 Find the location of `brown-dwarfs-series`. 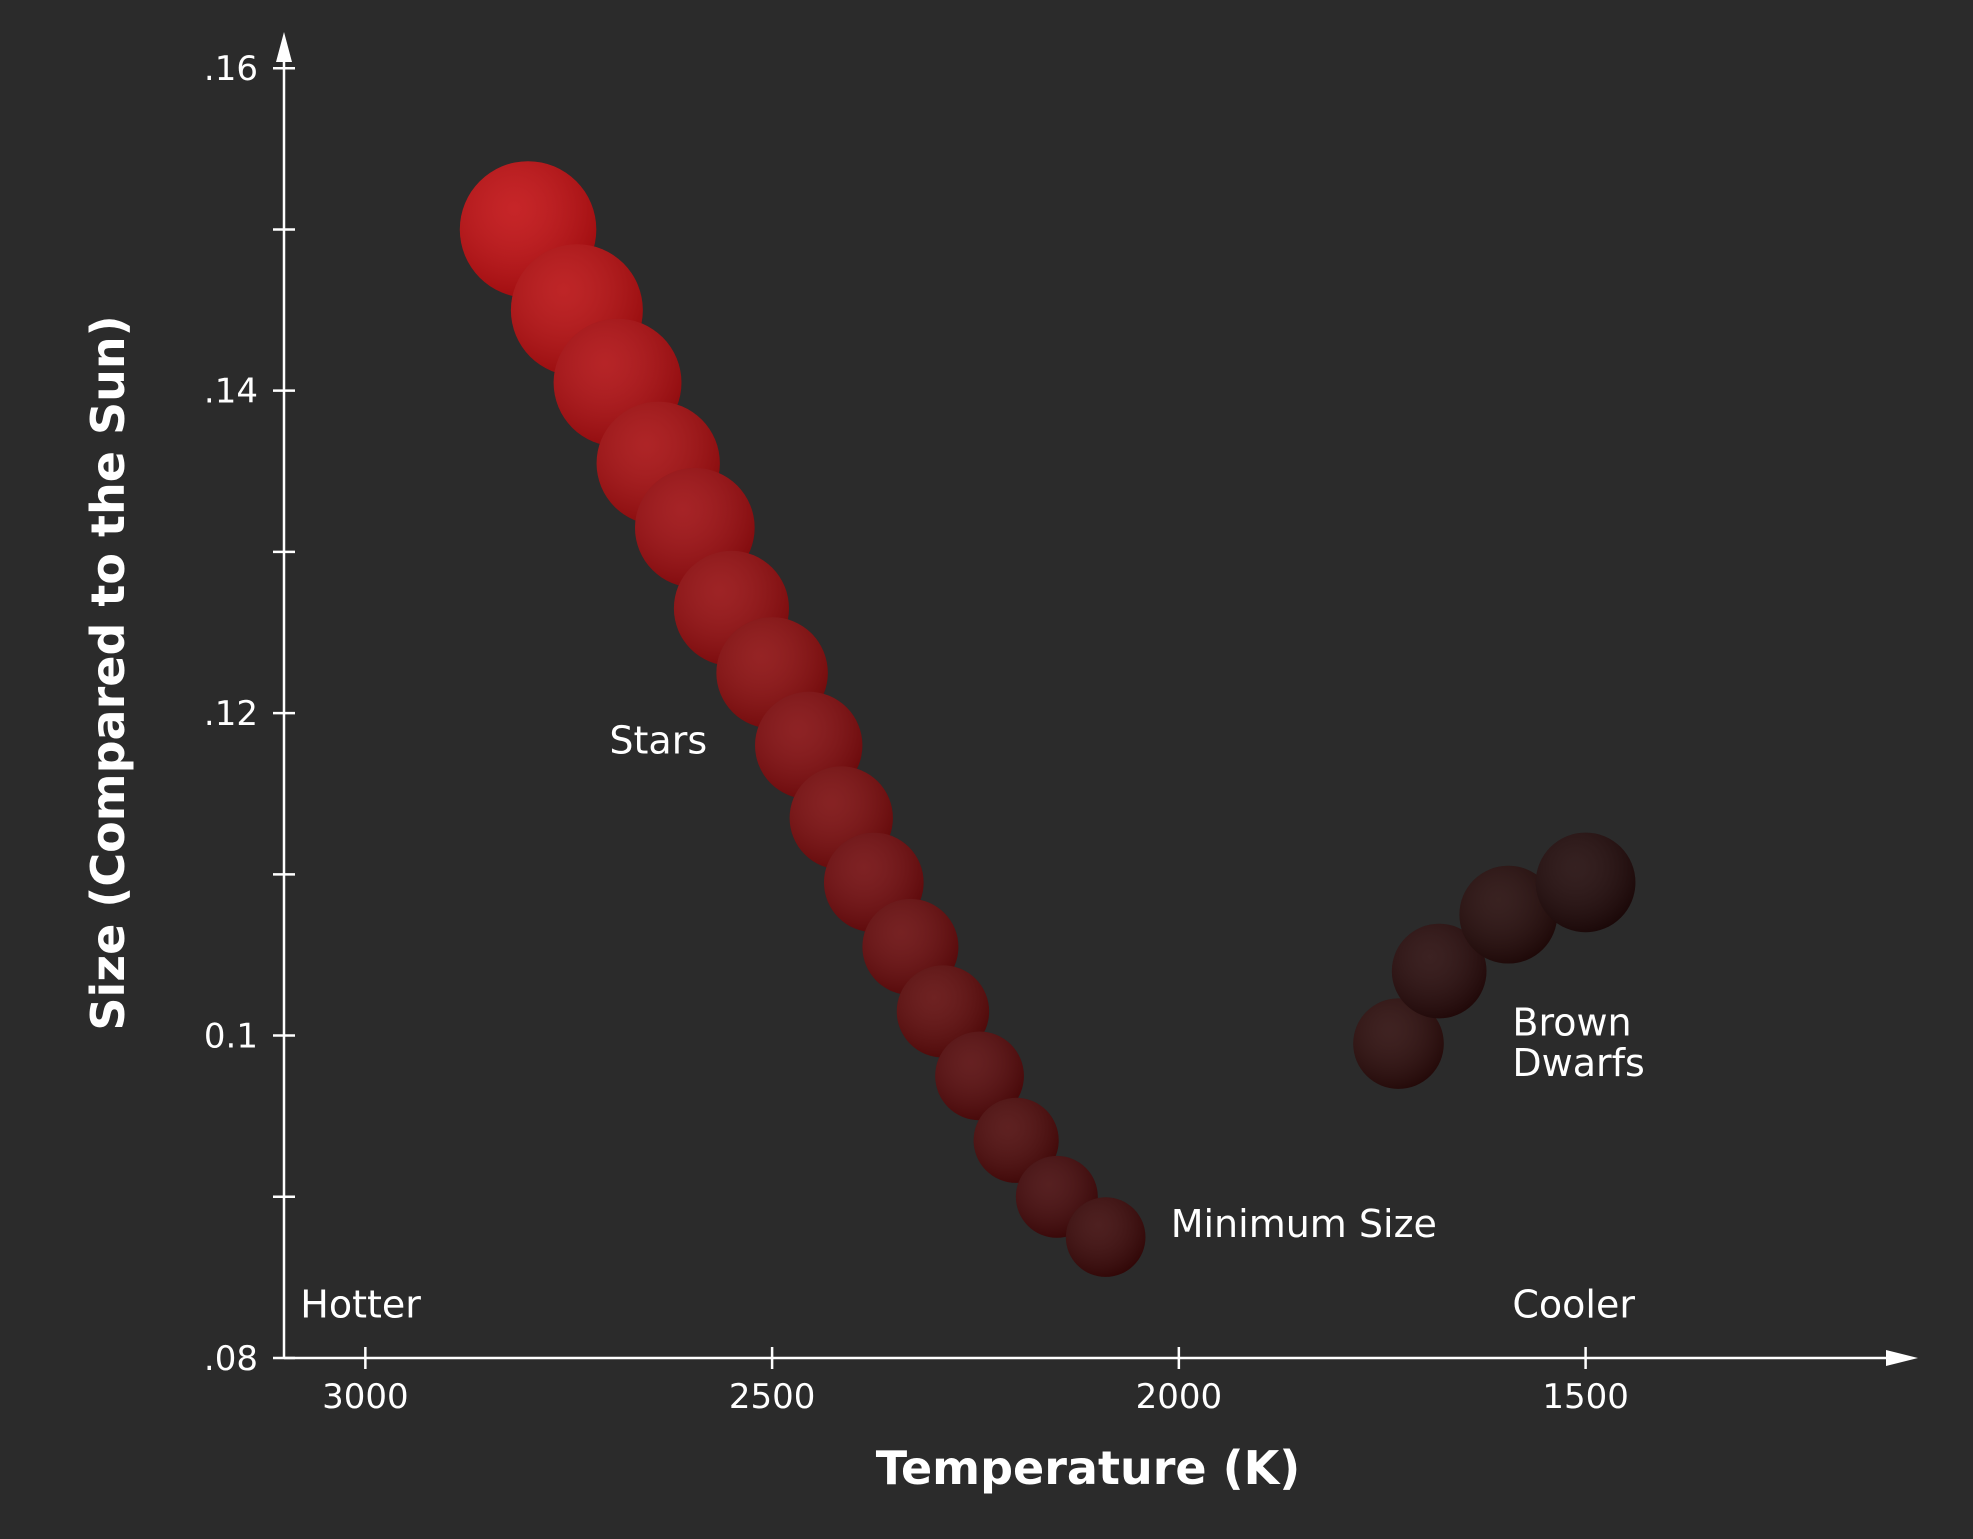

brown-dwarfs-series is located at coordinates (1494, 960).